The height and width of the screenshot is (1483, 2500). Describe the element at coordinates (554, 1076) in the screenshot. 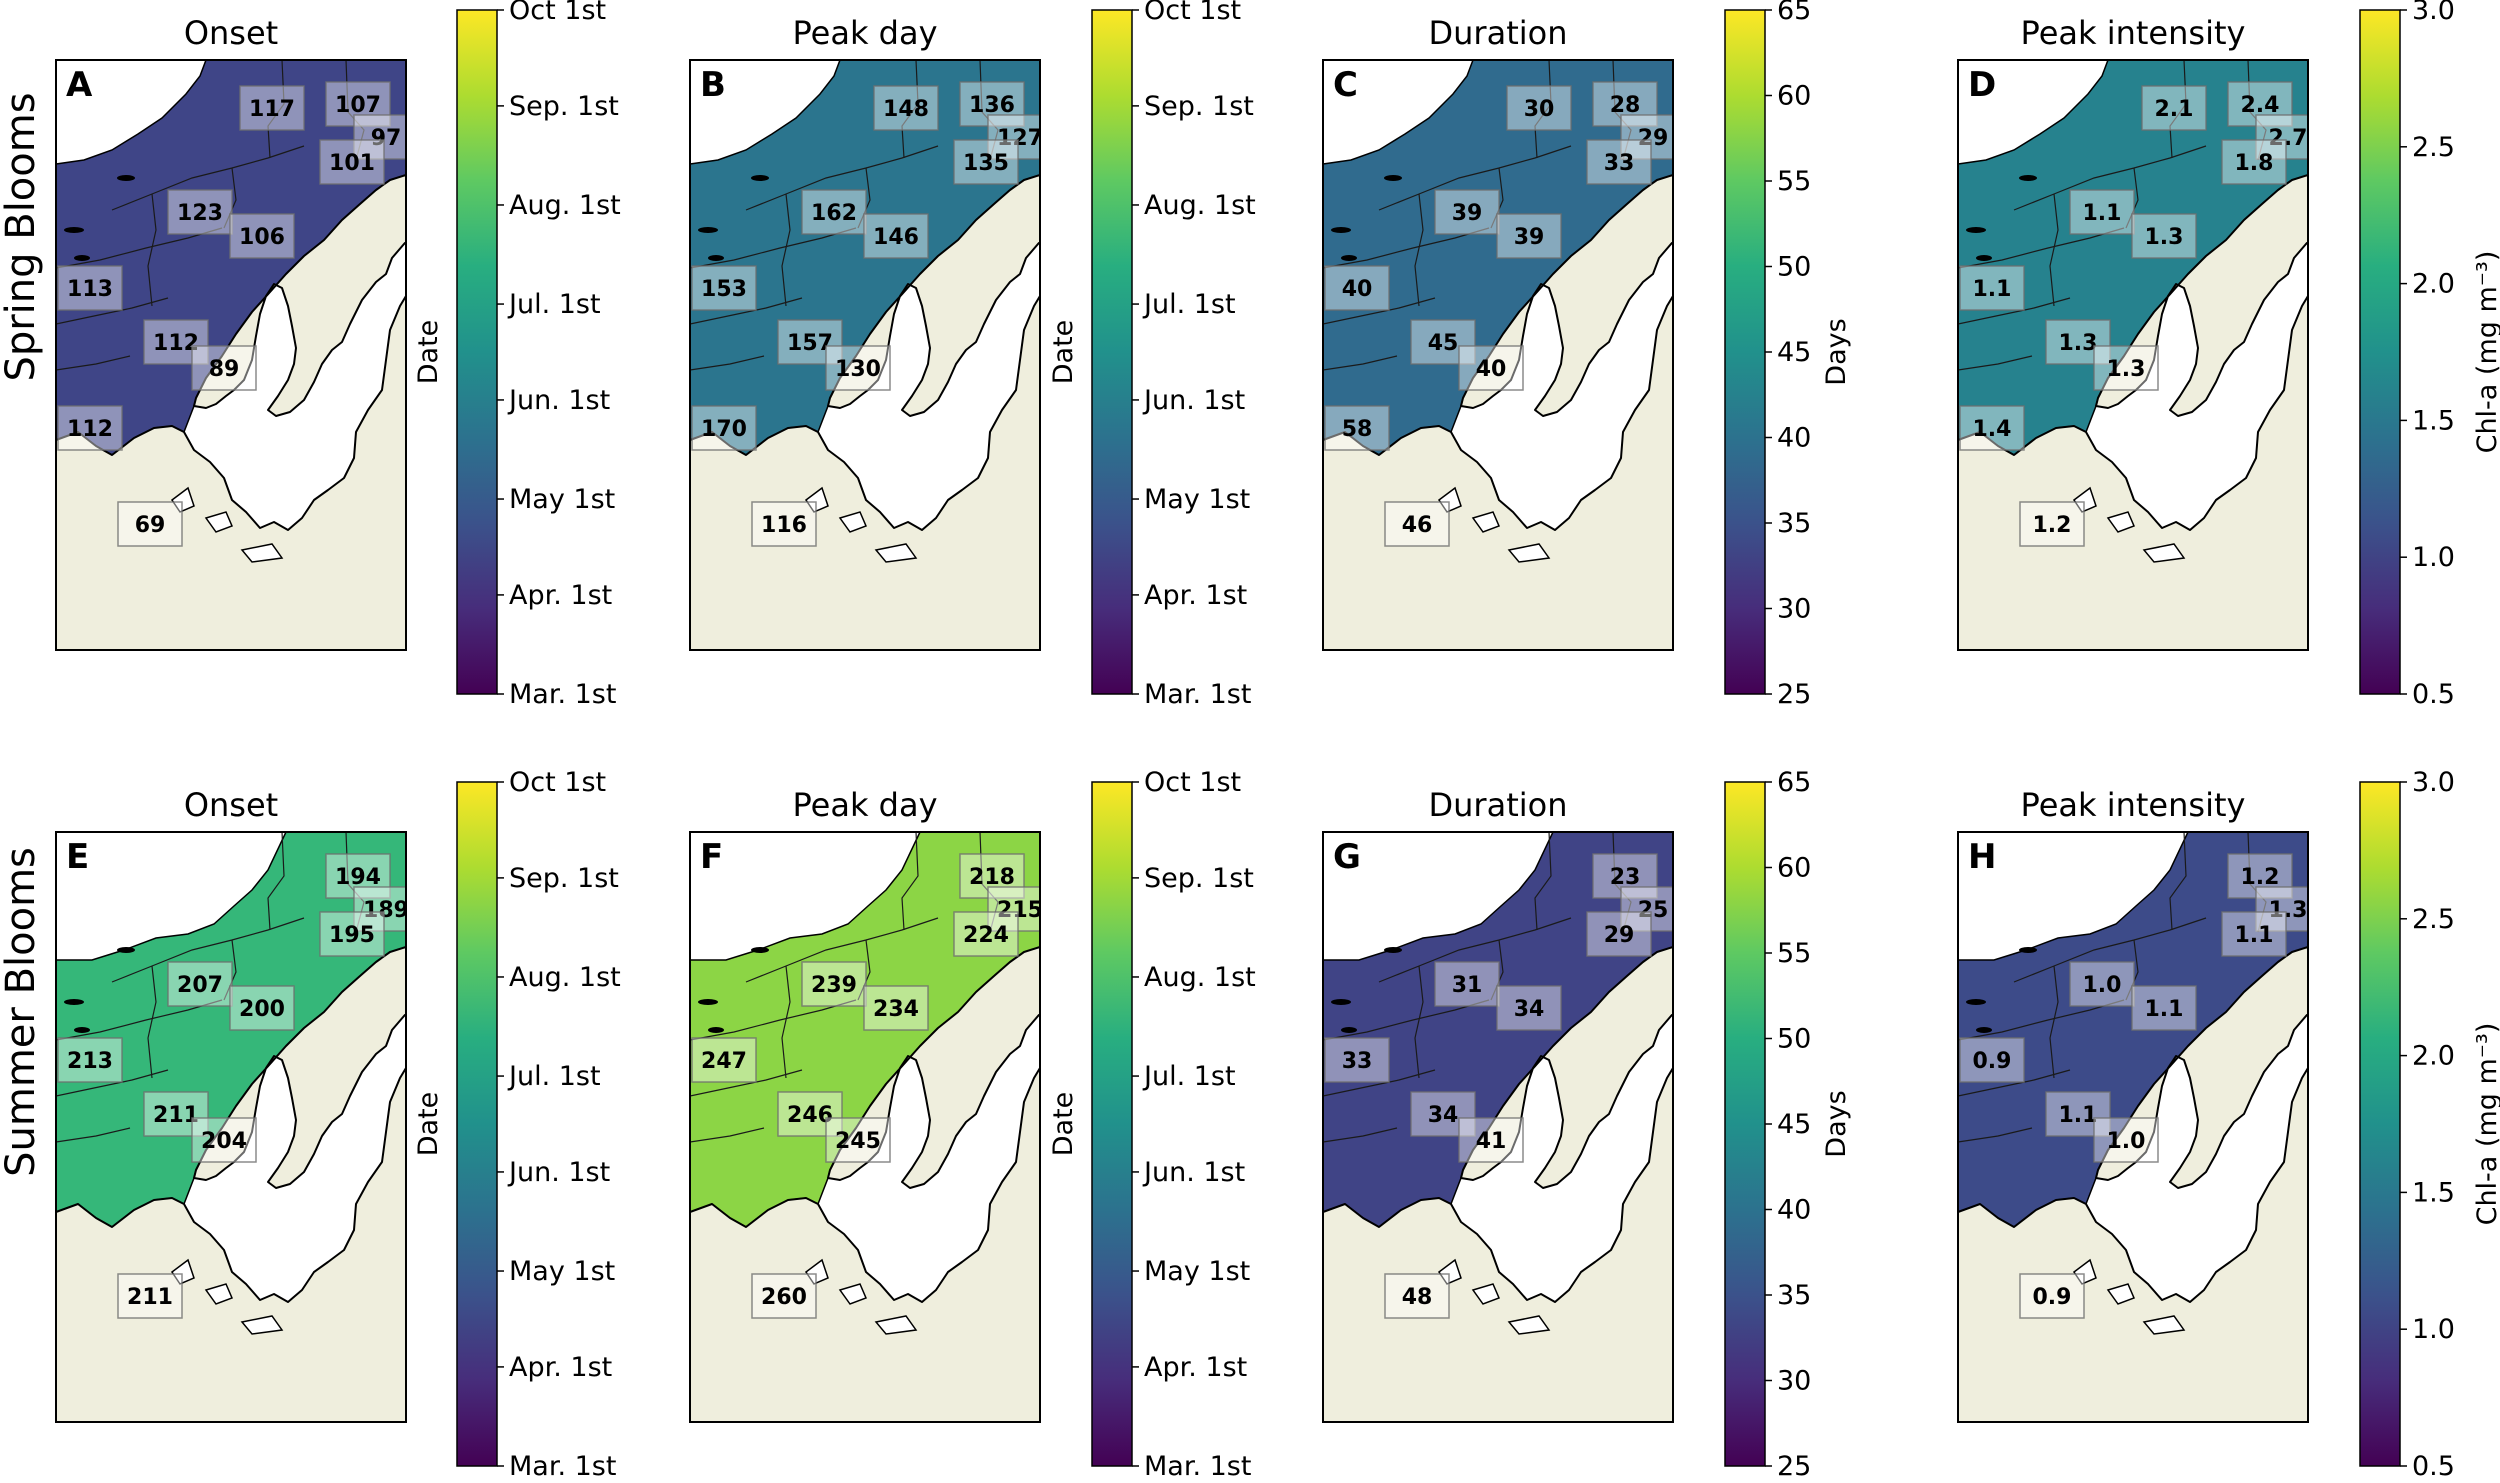

I see `colorbar-tick-label: Jul. 1st` at that location.